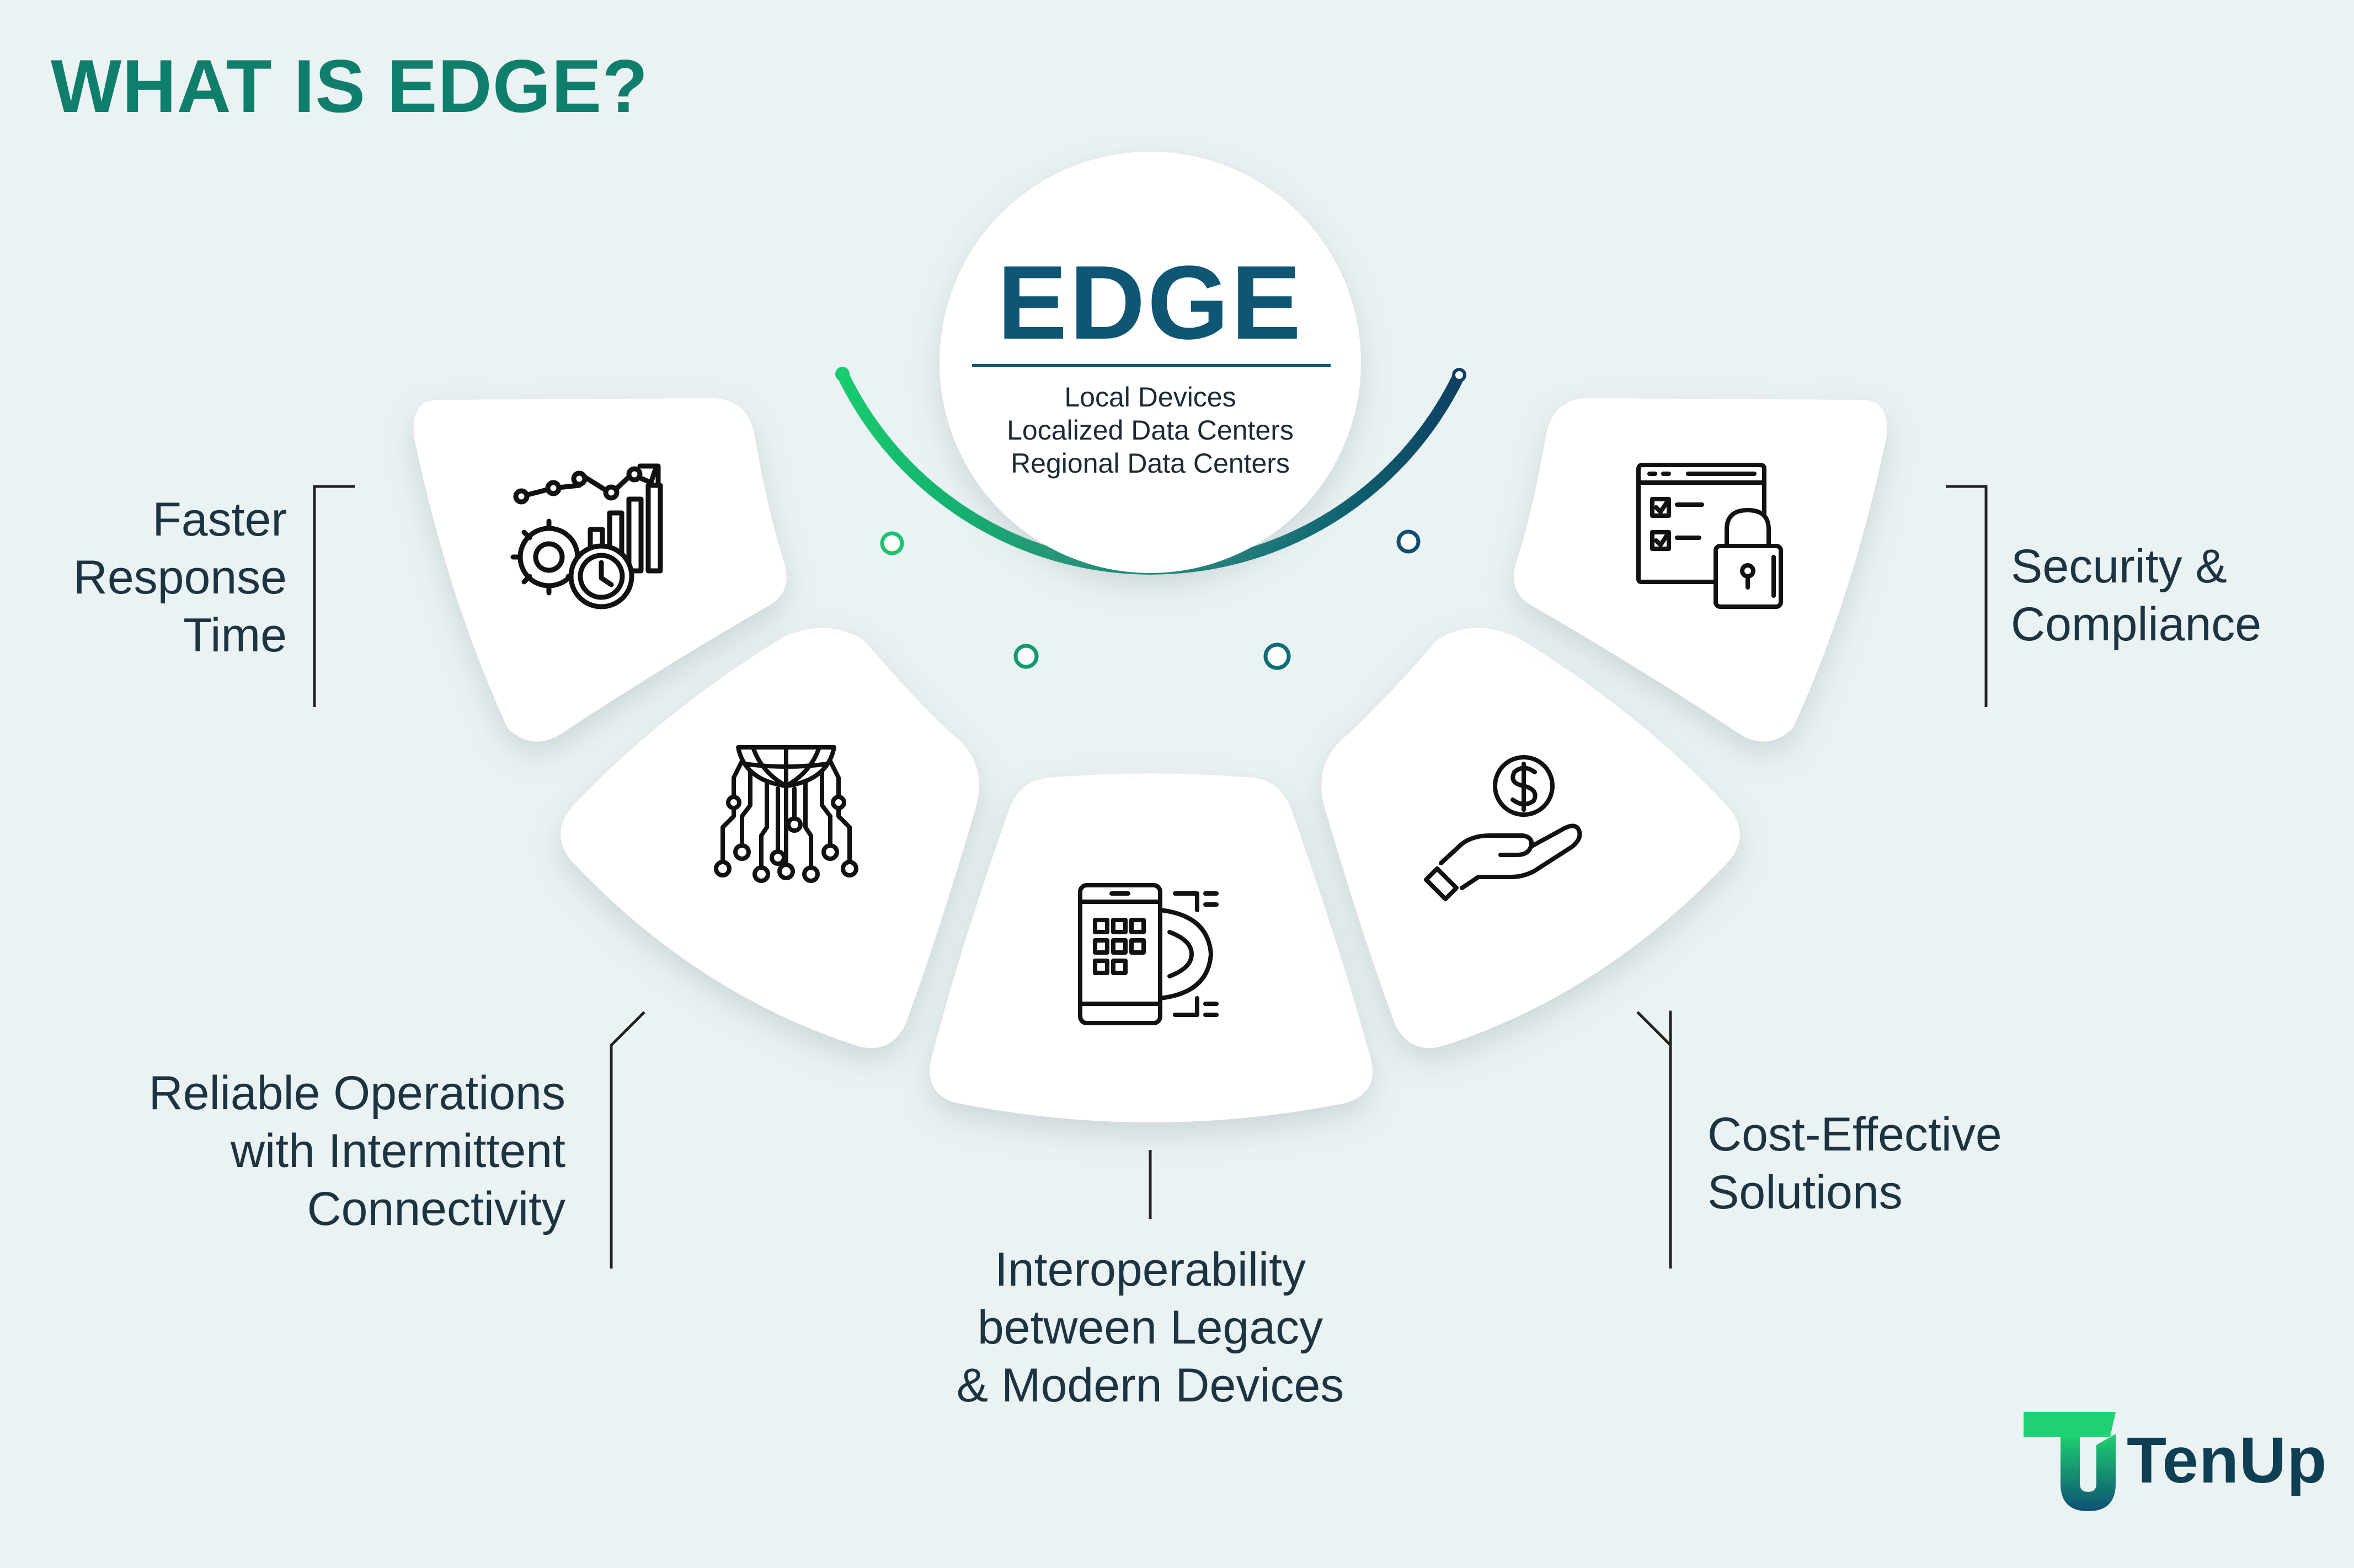  I want to click on label-line: Reliable Operations, so click(356, 1093).